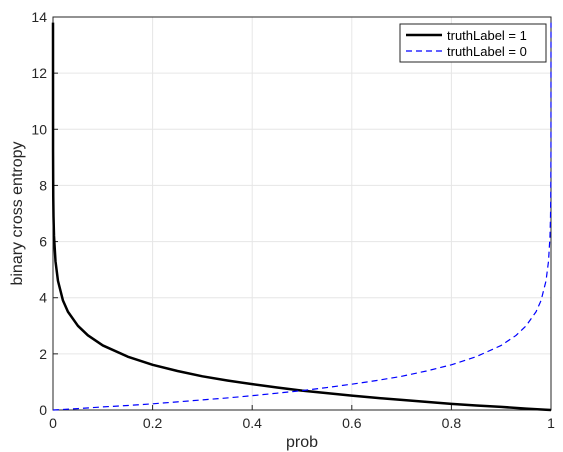  What do you see at coordinates (352, 423) in the screenshot?
I see `x-tick-label: 0.6` at bounding box center [352, 423].